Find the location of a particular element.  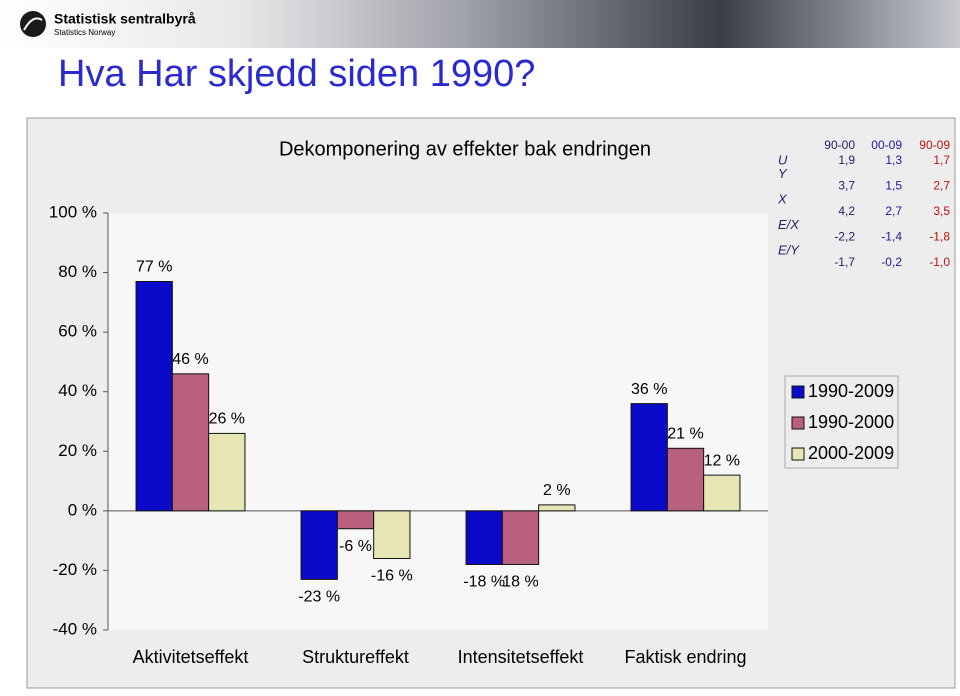

value-label: 46 % is located at coordinates (190, 359).